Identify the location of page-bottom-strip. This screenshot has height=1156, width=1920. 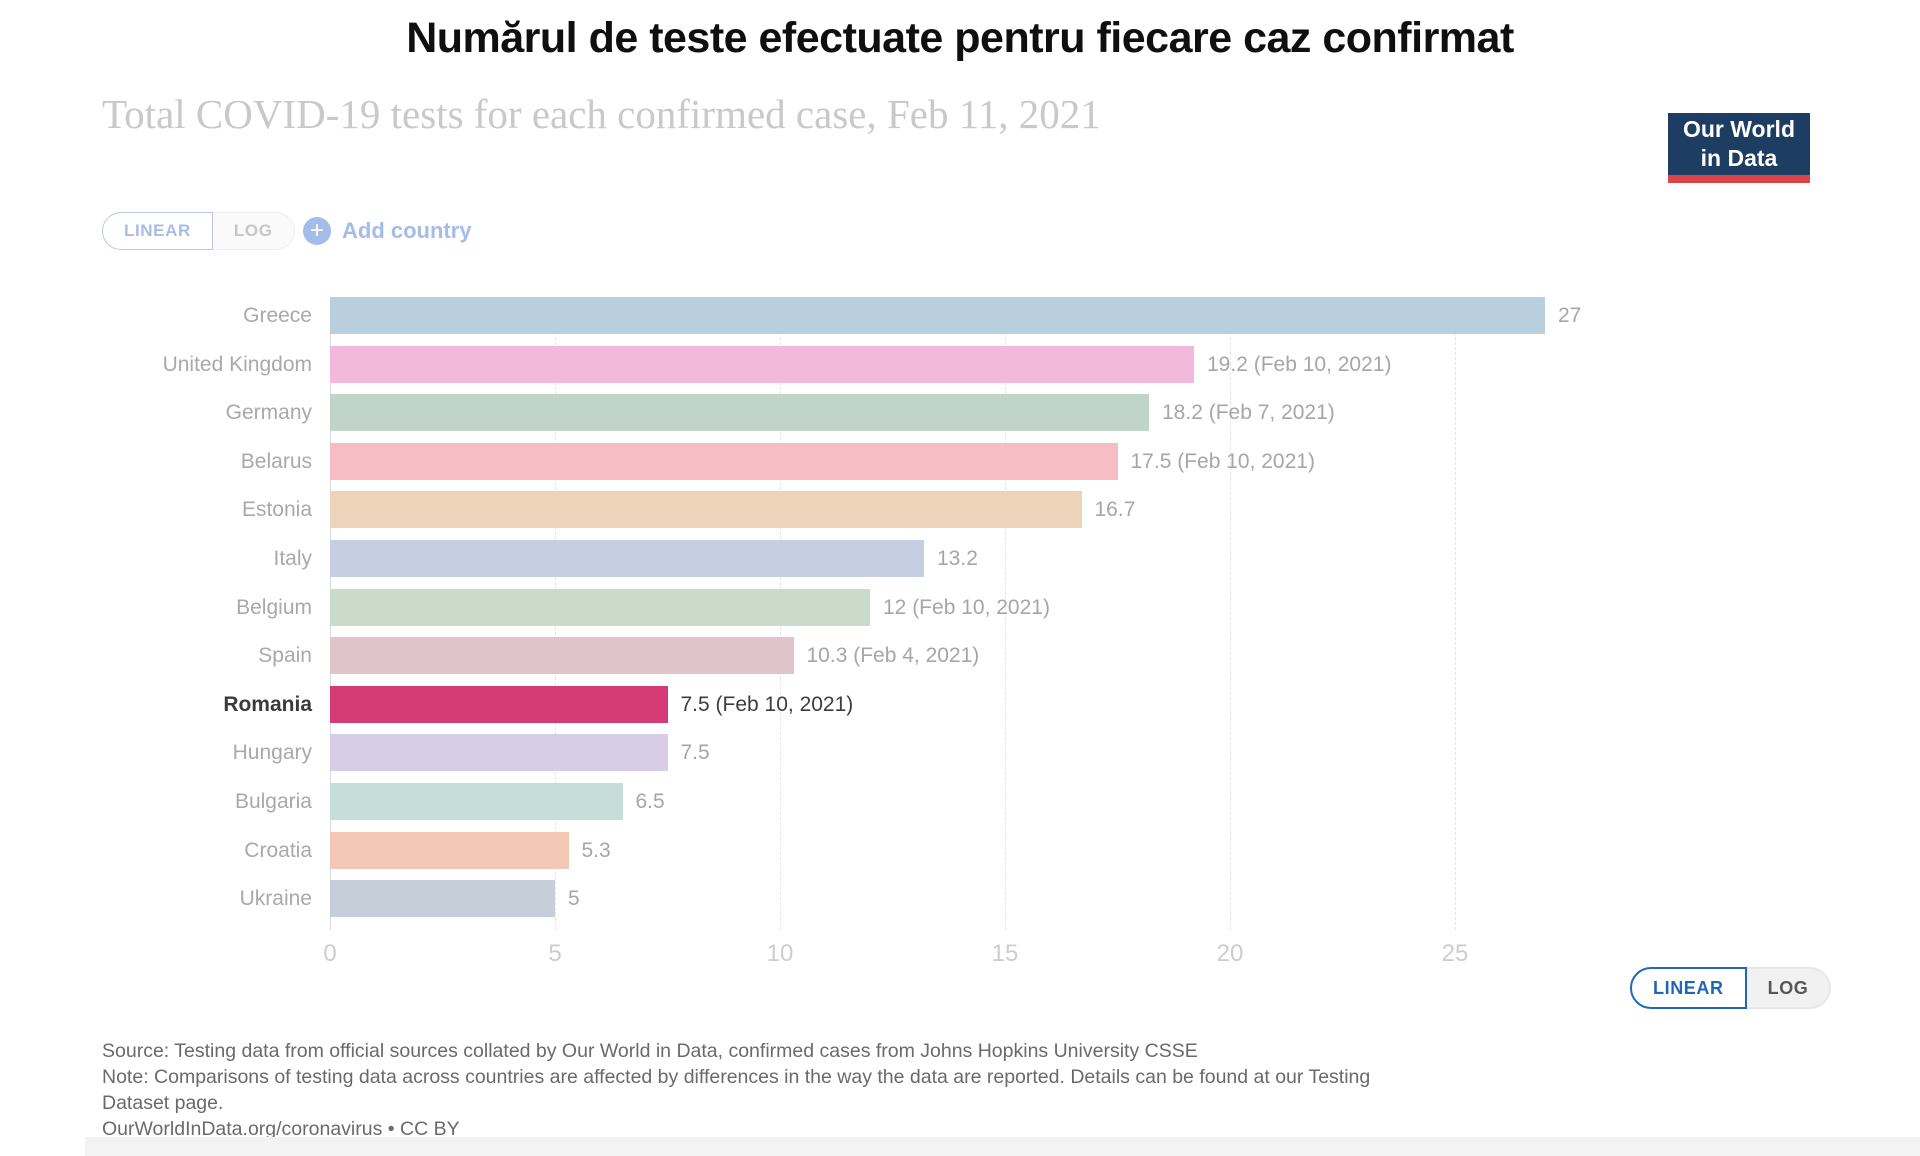
(1002, 1146).